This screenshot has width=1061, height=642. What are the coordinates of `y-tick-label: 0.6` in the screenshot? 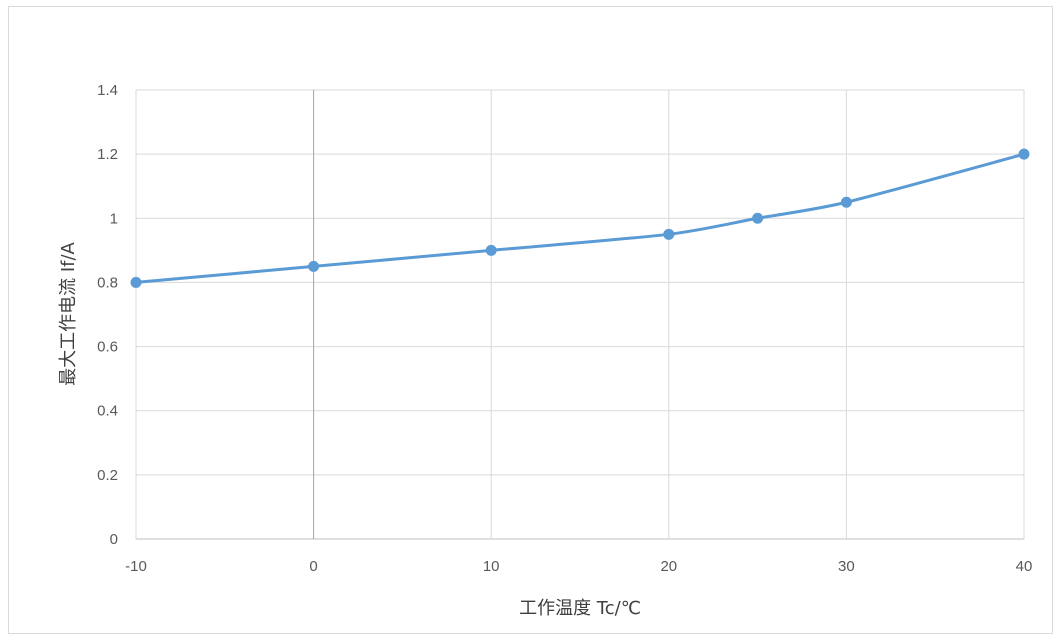 It's located at (107, 347).